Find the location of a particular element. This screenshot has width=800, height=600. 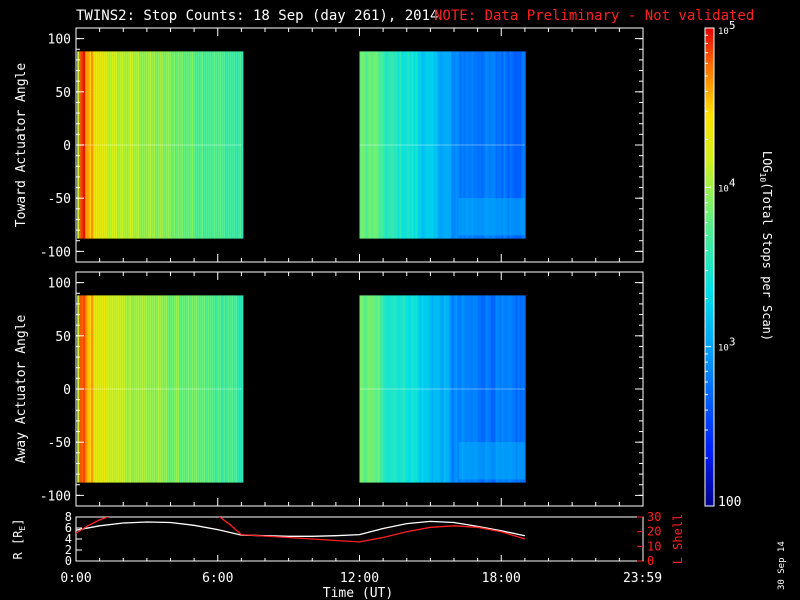

colorbar-gradient is located at coordinates (709, 267).